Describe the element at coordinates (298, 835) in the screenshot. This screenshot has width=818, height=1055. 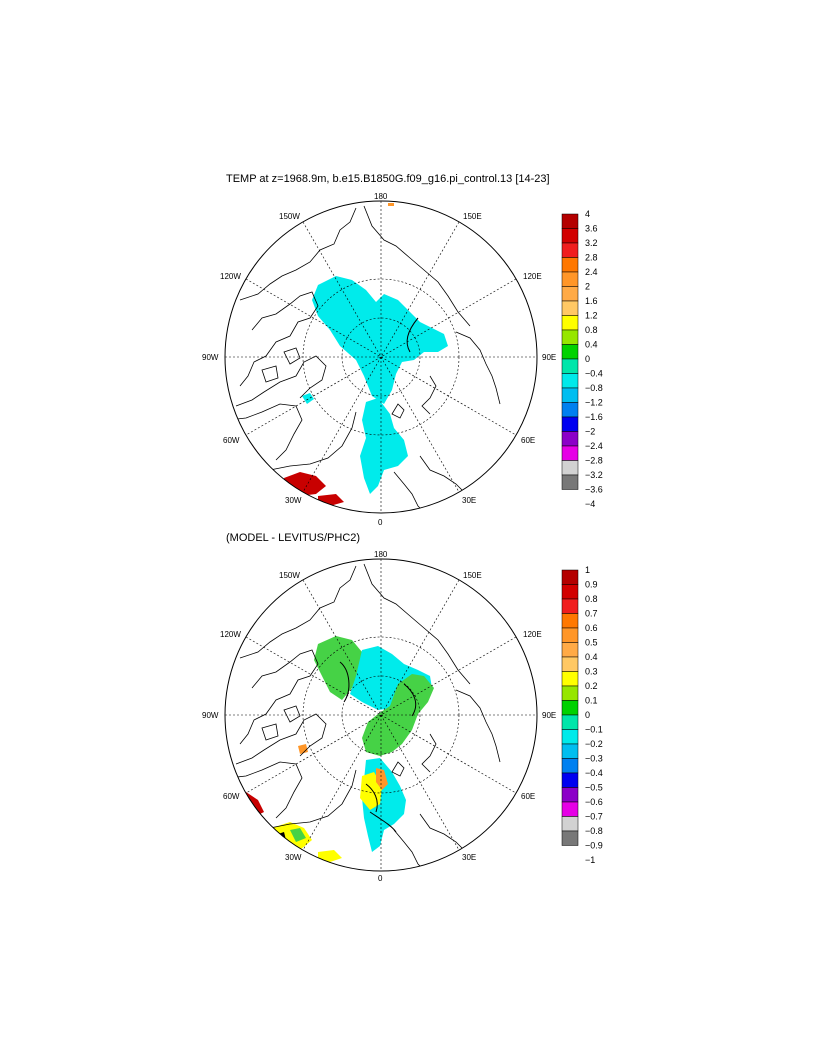
I see `bottom-field-atlantic-green` at that location.